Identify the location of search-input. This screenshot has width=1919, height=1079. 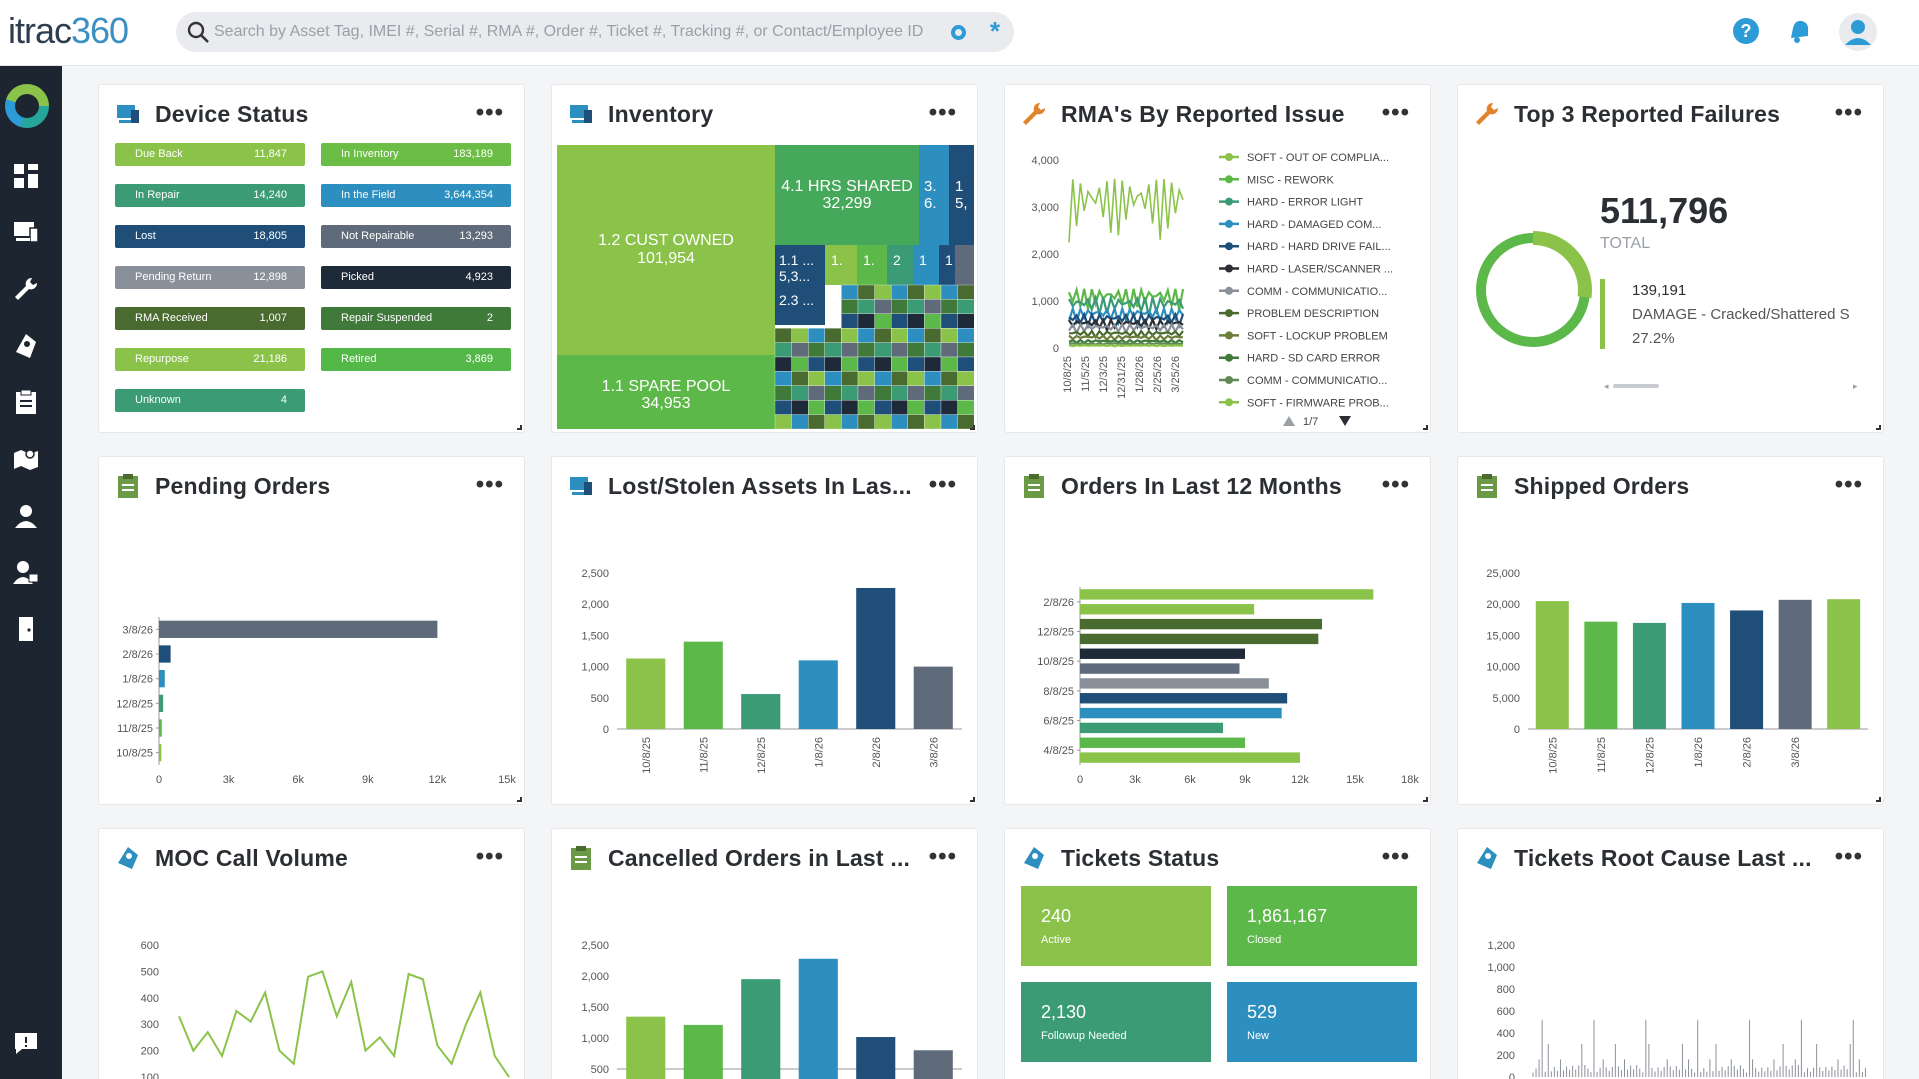
(569, 32).